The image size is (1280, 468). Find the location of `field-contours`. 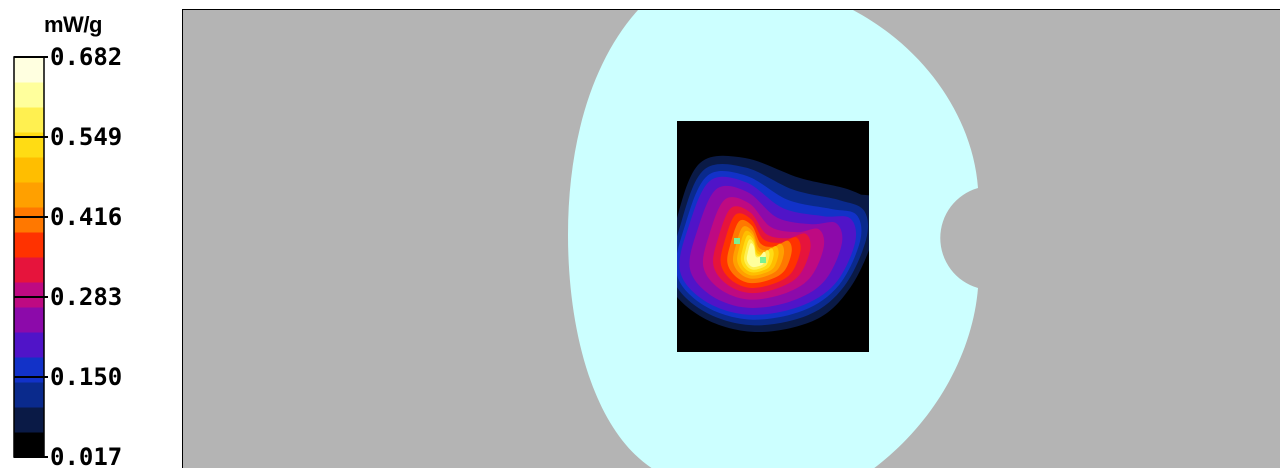

field-contours is located at coordinates (773, 244).